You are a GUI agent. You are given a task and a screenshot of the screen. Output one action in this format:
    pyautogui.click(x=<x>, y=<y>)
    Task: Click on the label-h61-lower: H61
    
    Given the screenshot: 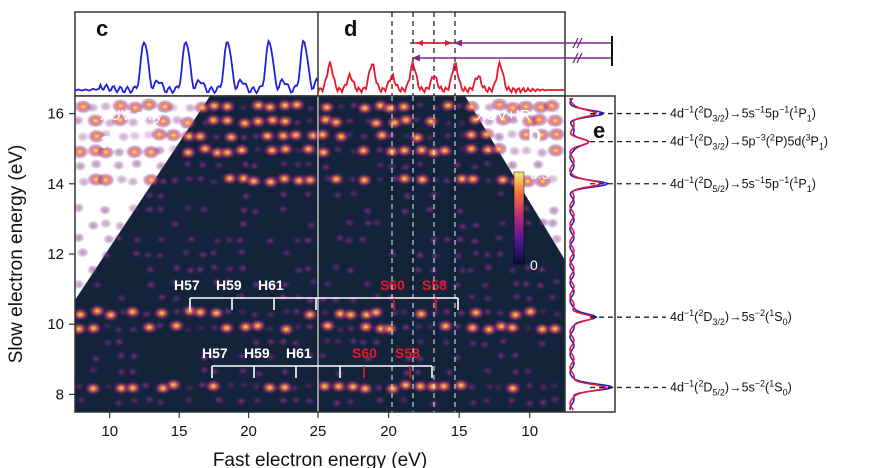 What is the action you would take?
    pyautogui.click(x=299, y=353)
    